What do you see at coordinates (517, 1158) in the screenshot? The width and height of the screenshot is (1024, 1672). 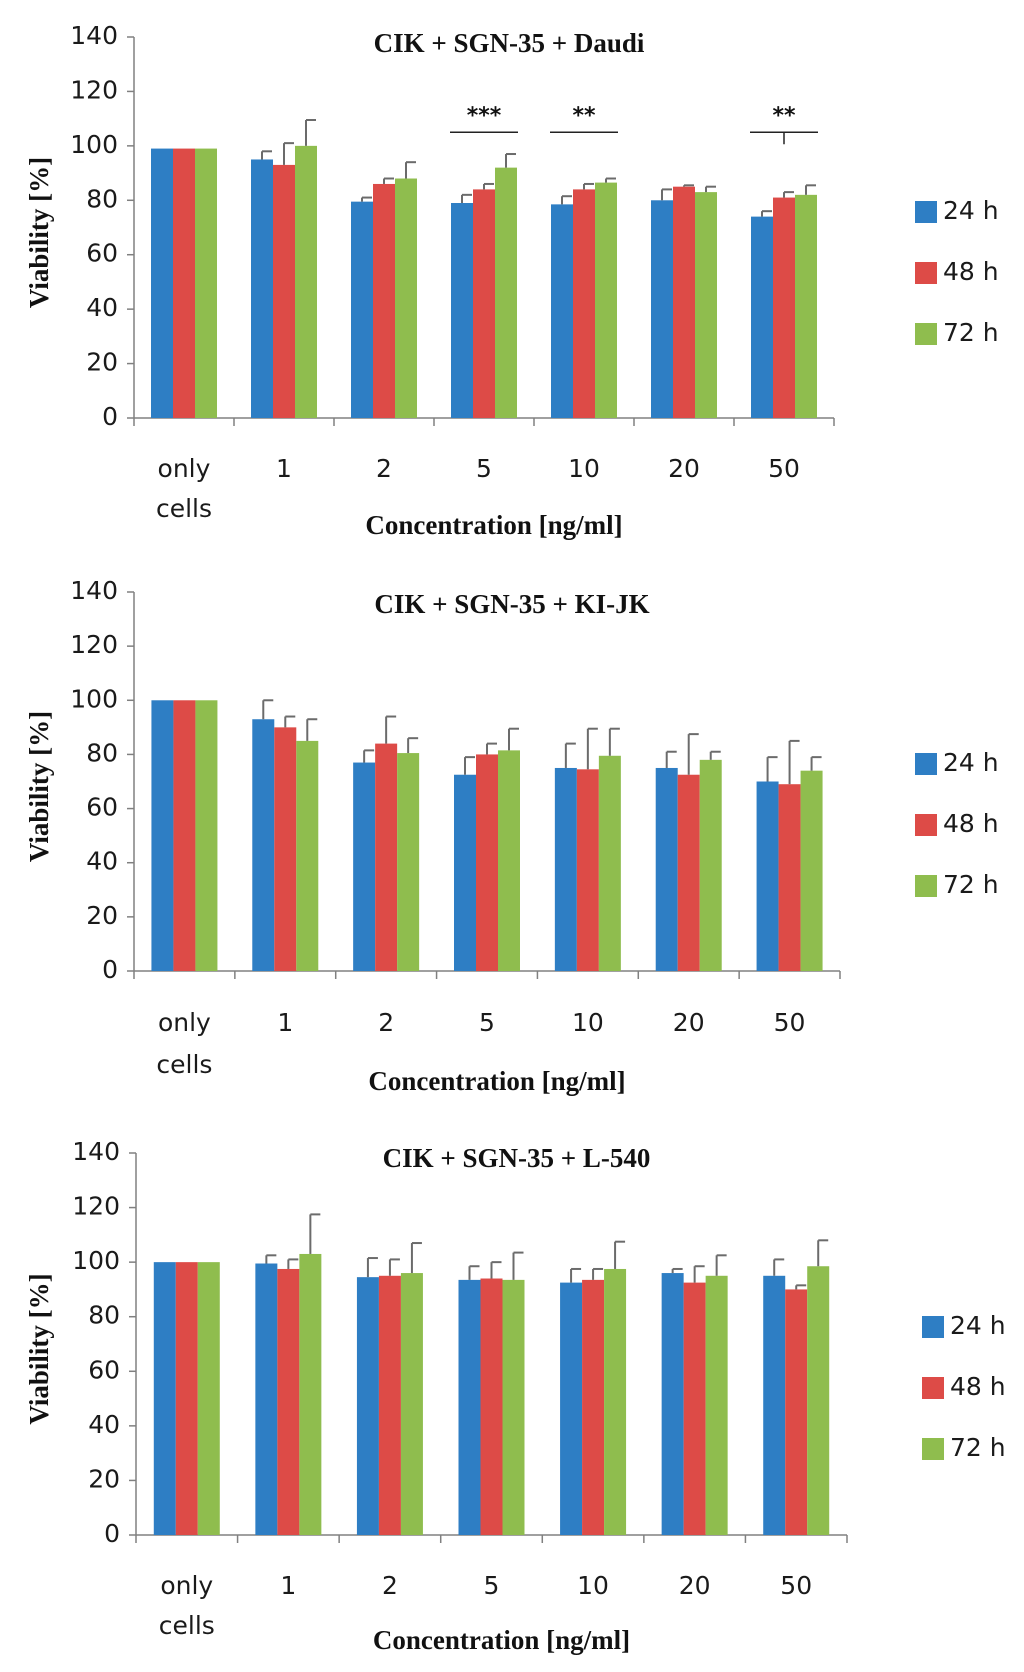 I see `chart-title: CIK + SGN-35 + L-540` at bounding box center [517, 1158].